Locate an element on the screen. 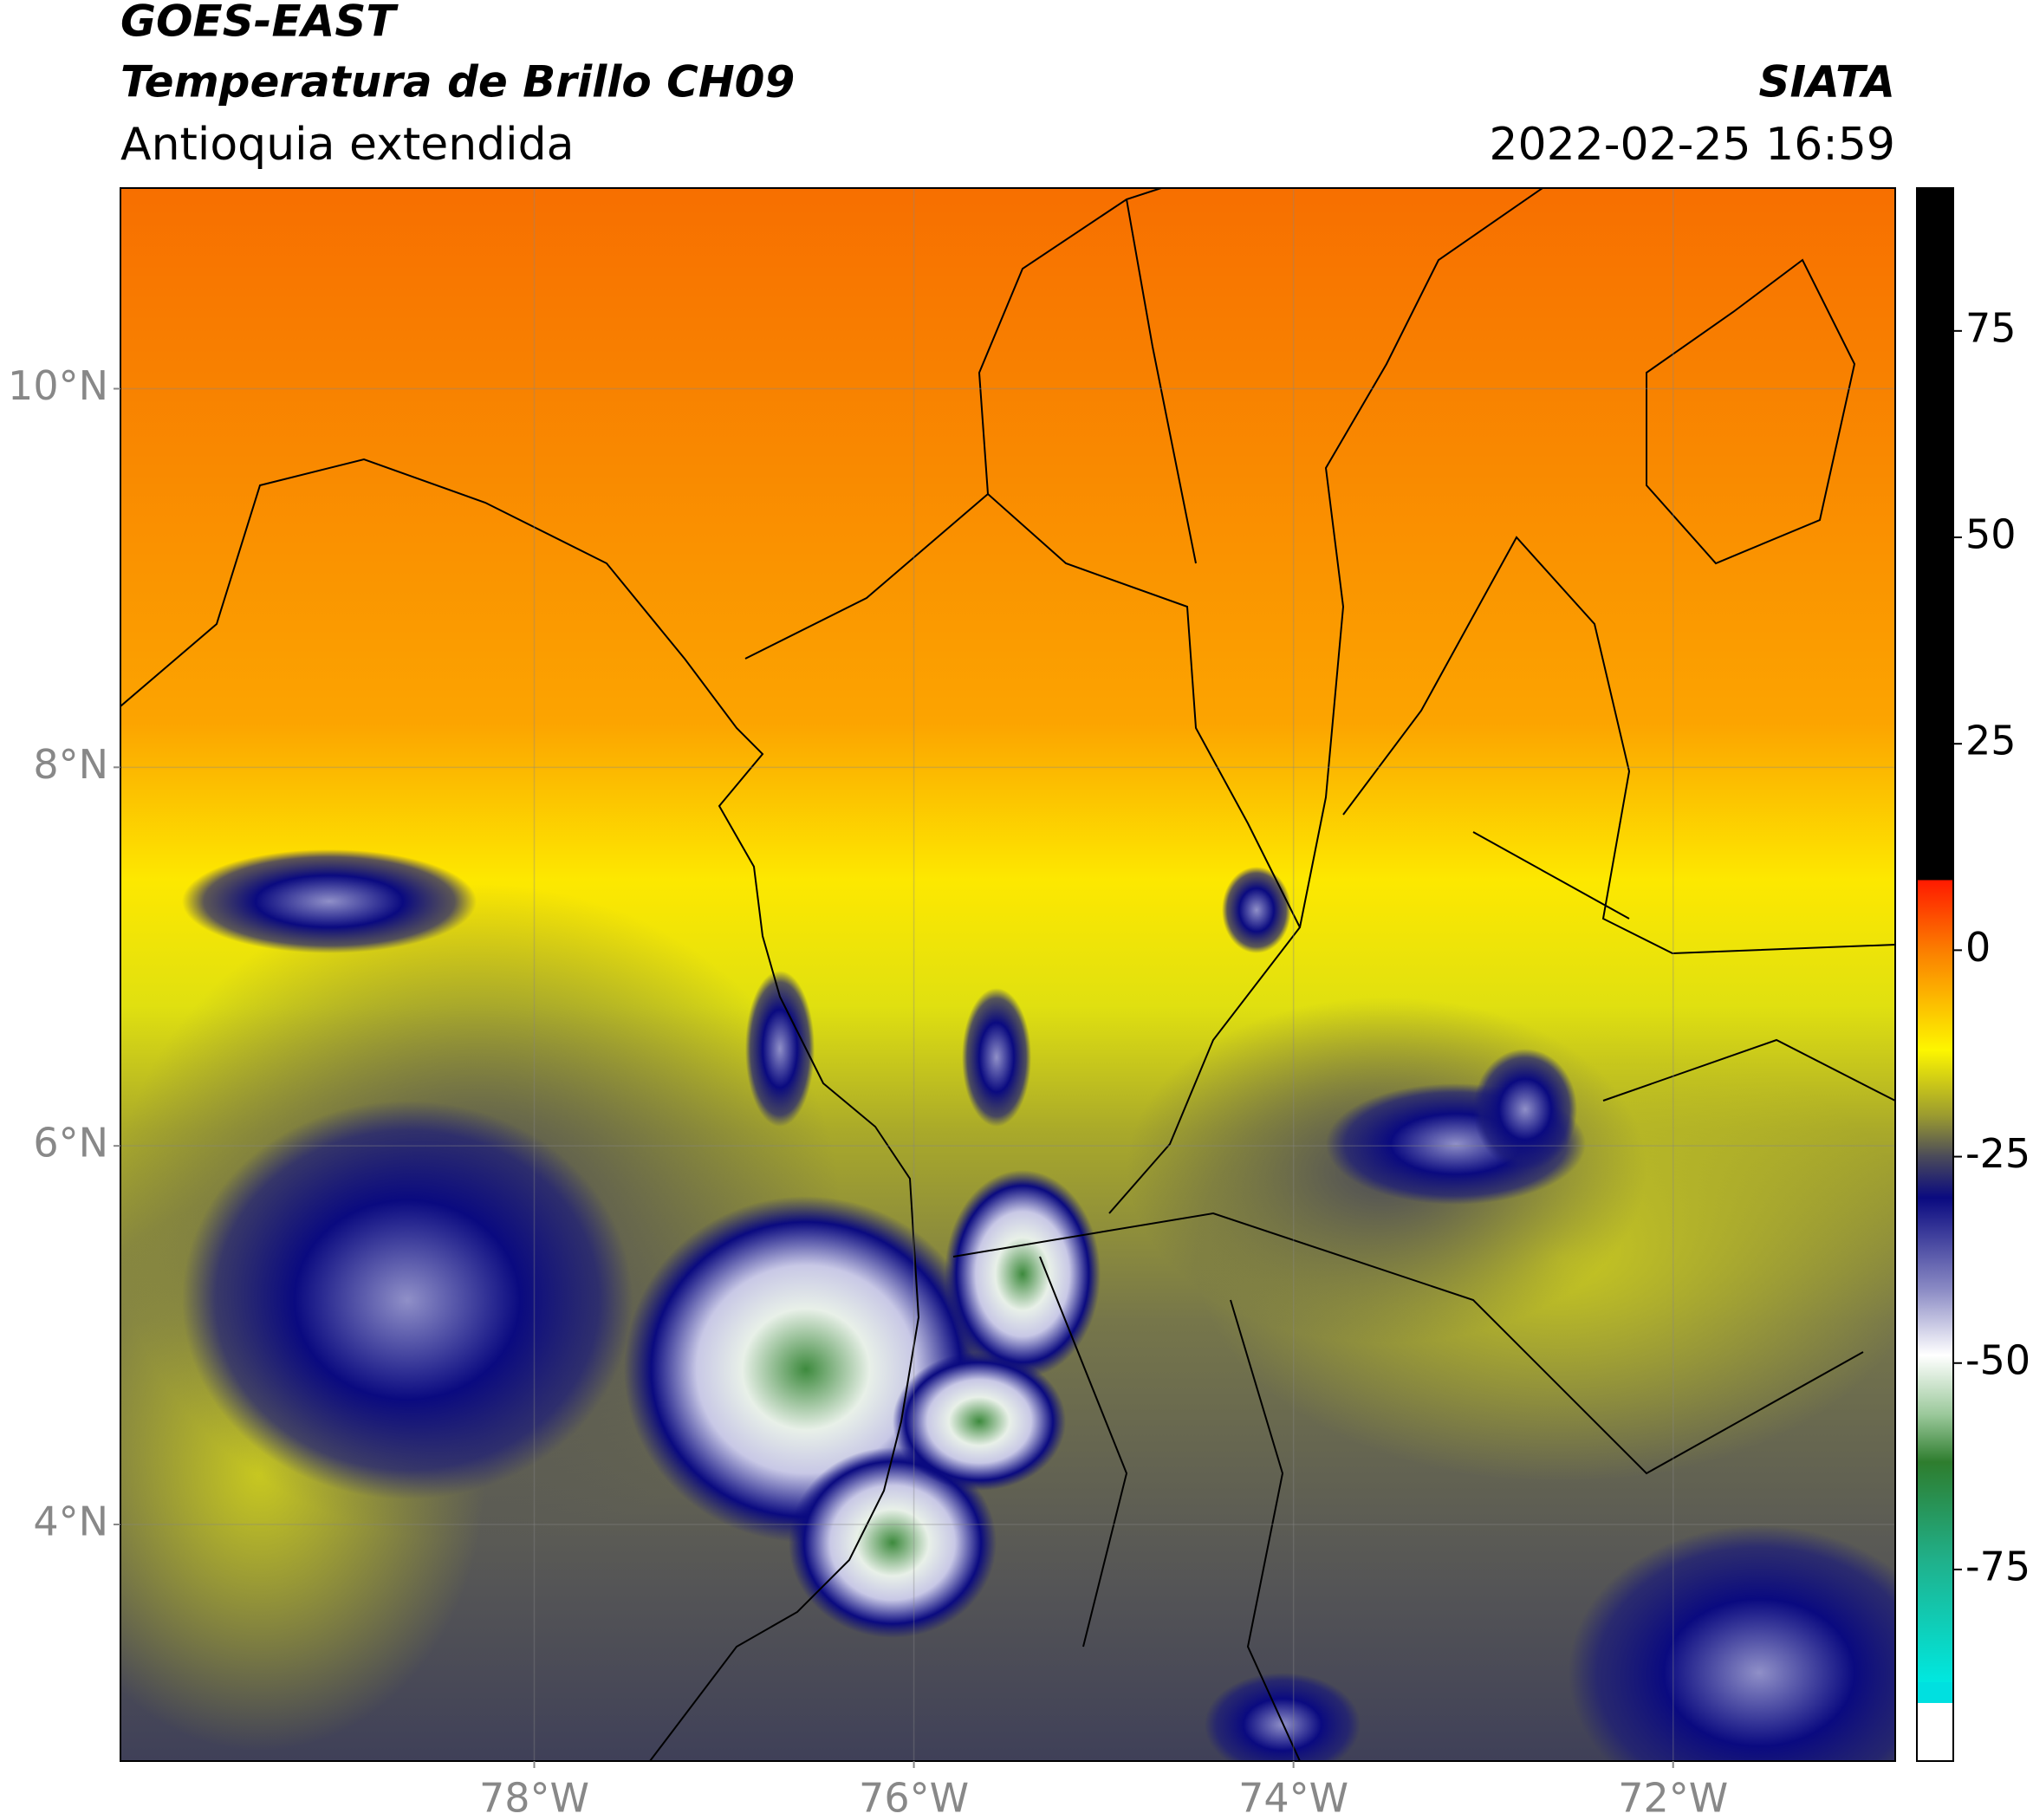  title: GOES-EAST is located at coordinates (259, 23).